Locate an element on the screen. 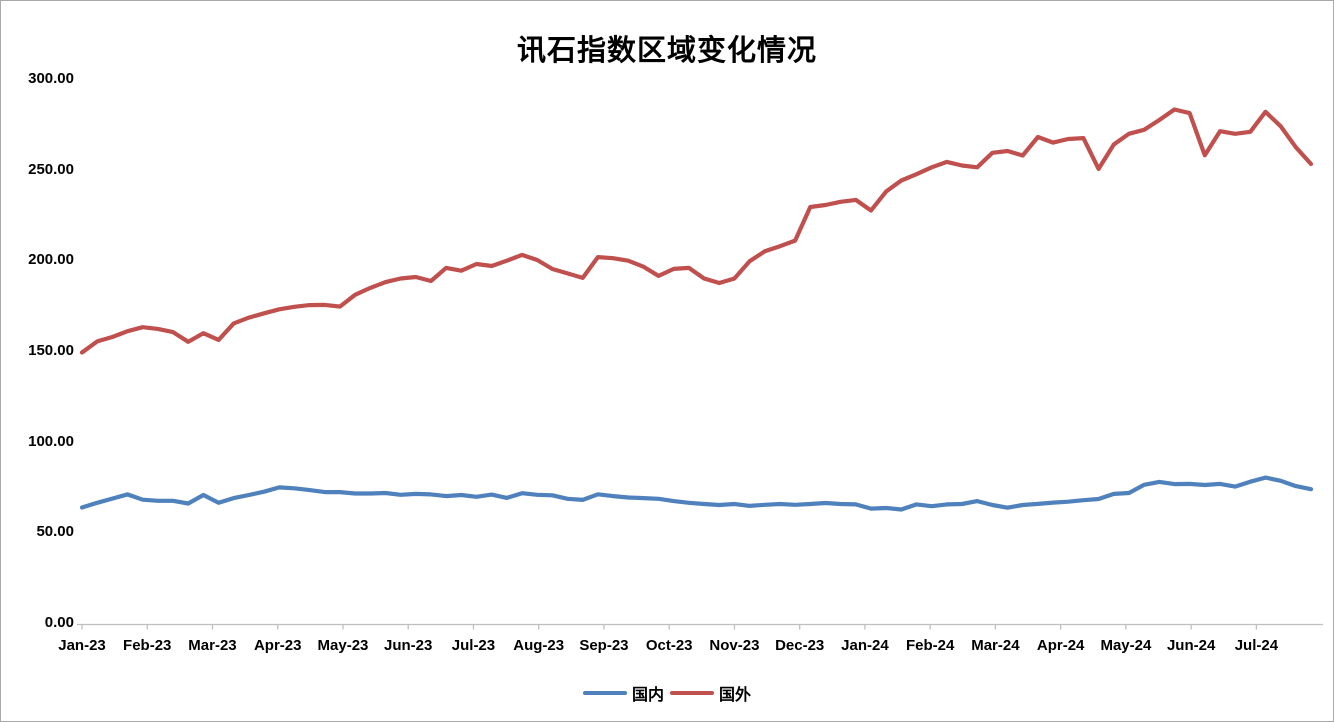 The image size is (1334, 722). x-axis-tick-label: Jul-23 is located at coordinates (473, 645).